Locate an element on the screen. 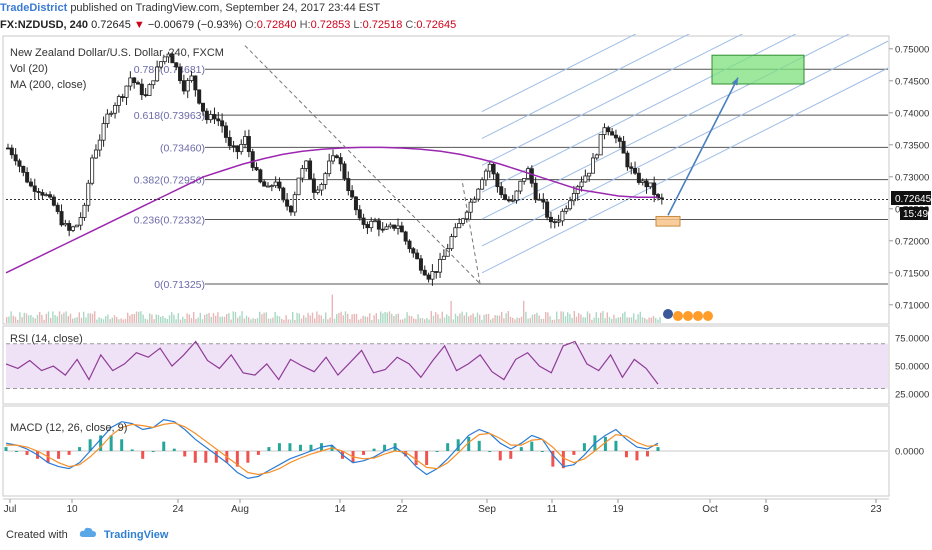  close-label: C: is located at coordinates (411, 25).